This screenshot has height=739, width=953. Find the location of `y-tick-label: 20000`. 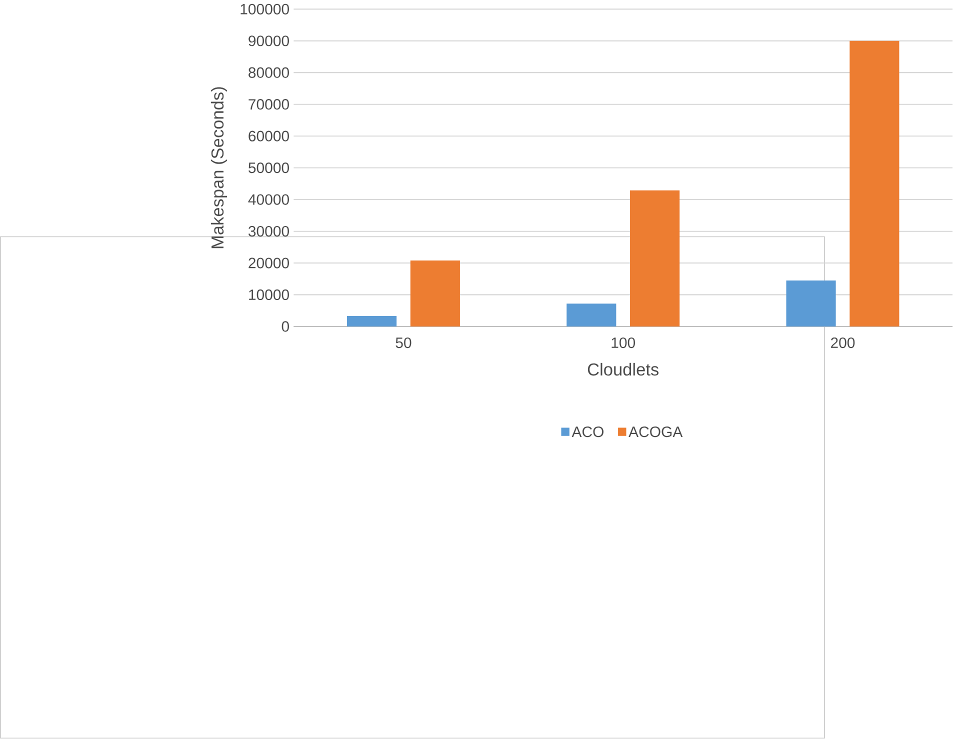

y-tick-label: 20000 is located at coordinates (269, 263).